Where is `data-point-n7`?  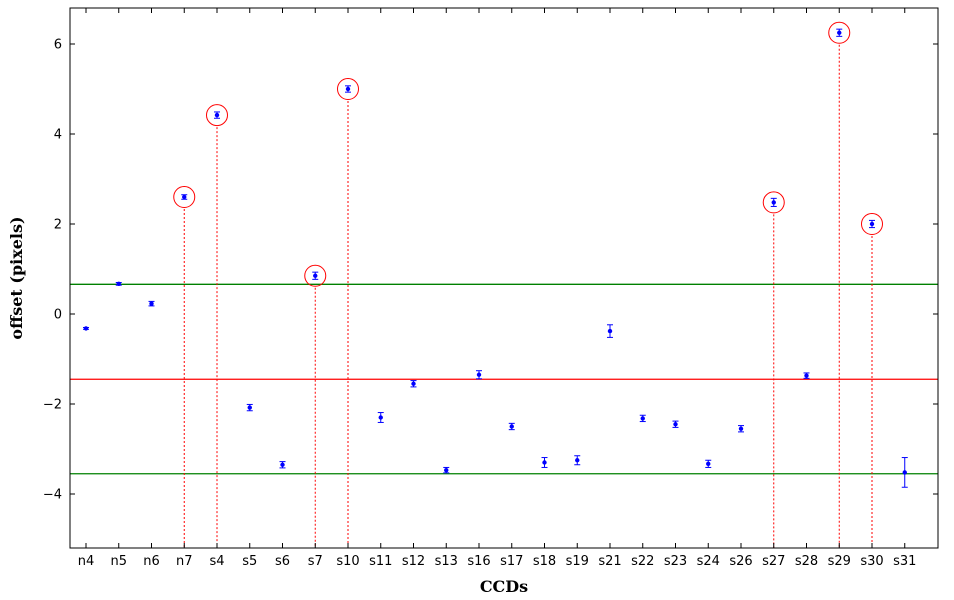 data-point-n7 is located at coordinates (184, 197).